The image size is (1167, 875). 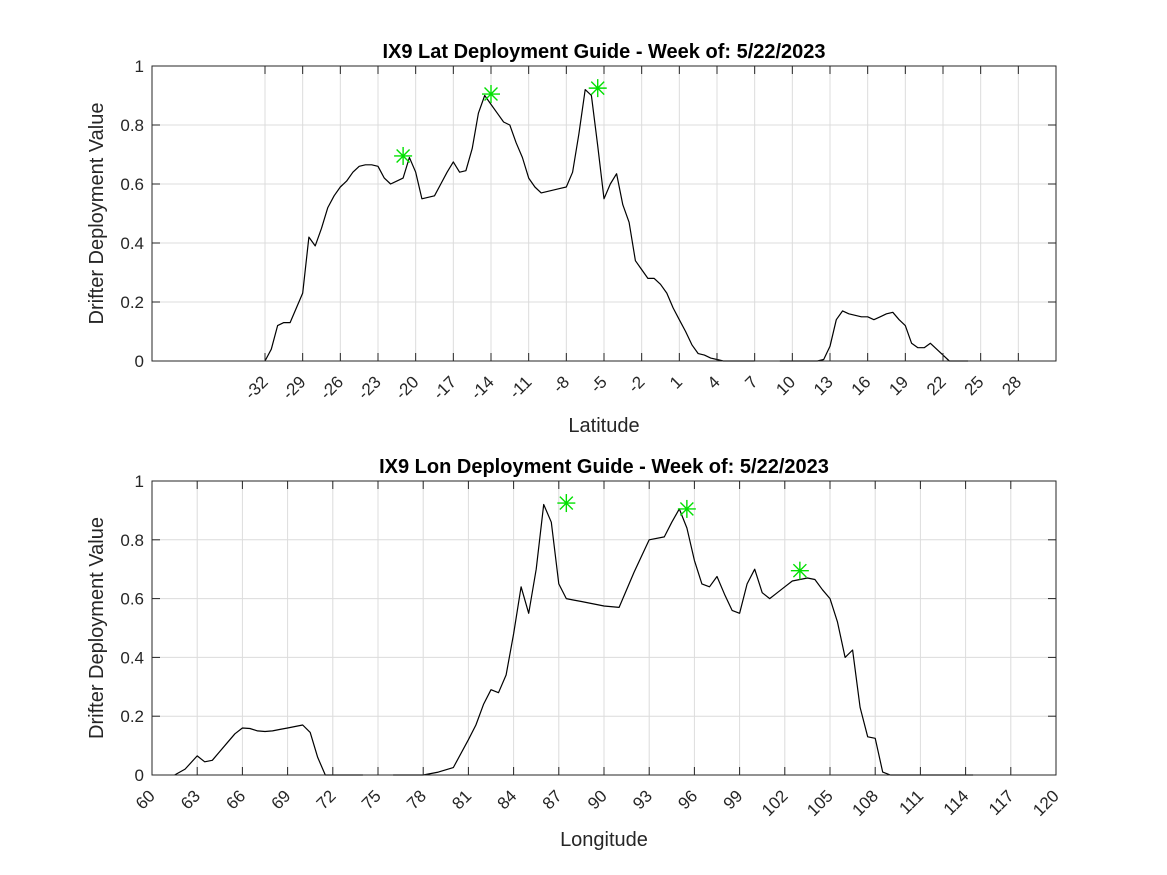 What do you see at coordinates (444, 387) in the screenshot?
I see `x-tick-label: -17` at bounding box center [444, 387].